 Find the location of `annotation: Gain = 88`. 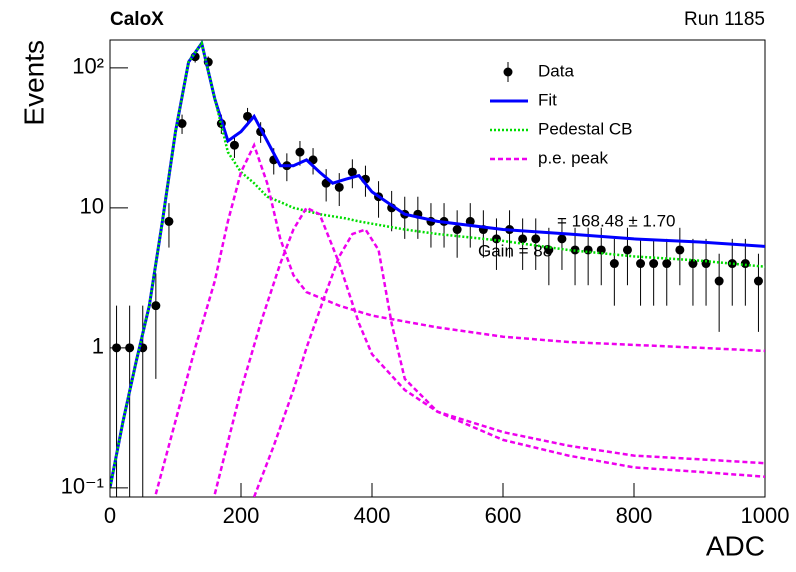

annotation: Gain = 88 is located at coordinates (515, 250).